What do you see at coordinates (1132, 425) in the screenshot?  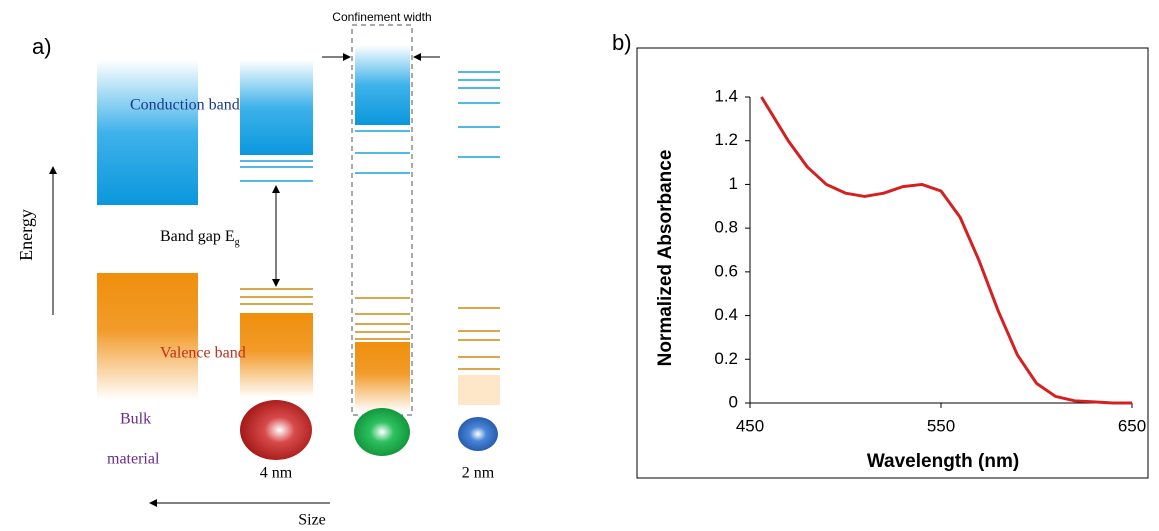 I see `x-tick-label: 650` at bounding box center [1132, 425].